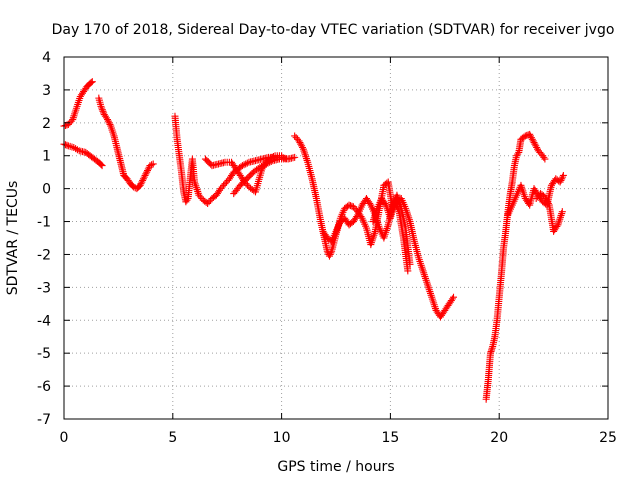 This screenshot has width=640, height=480. Describe the element at coordinates (390, 438) in the screenshot. I see `x-tick-label: 15` at that location.